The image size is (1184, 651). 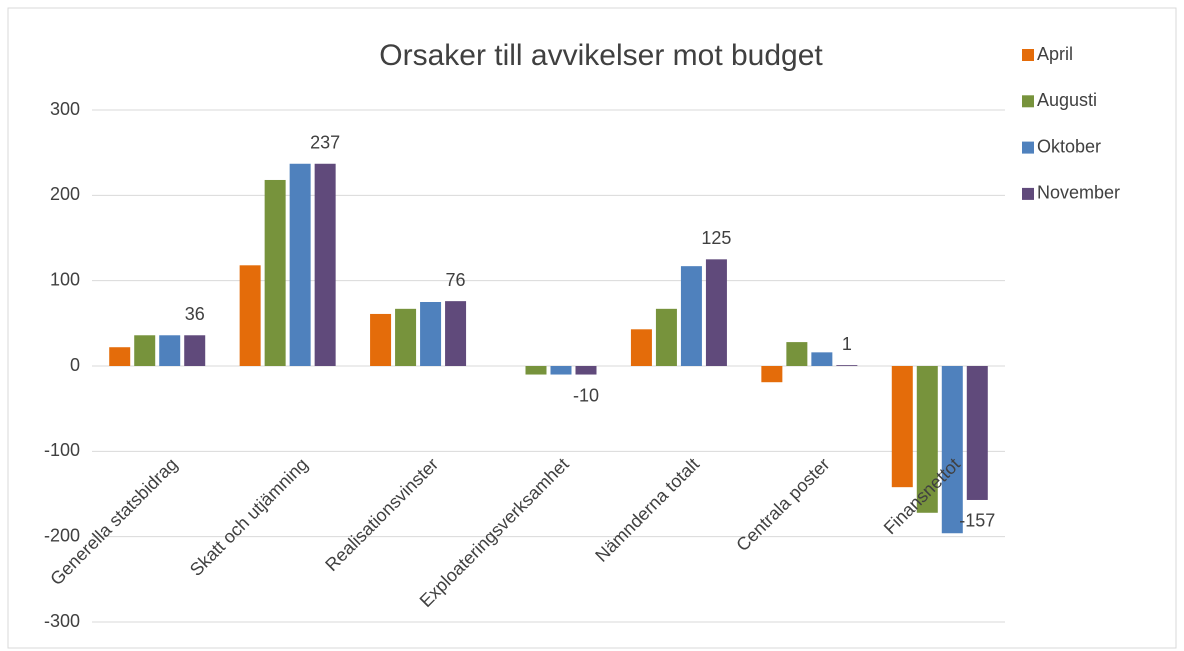 What do you see at coordinates (586, 395) in the screenshot?
I see `data-label: -10` at bounding box center [586, 395].